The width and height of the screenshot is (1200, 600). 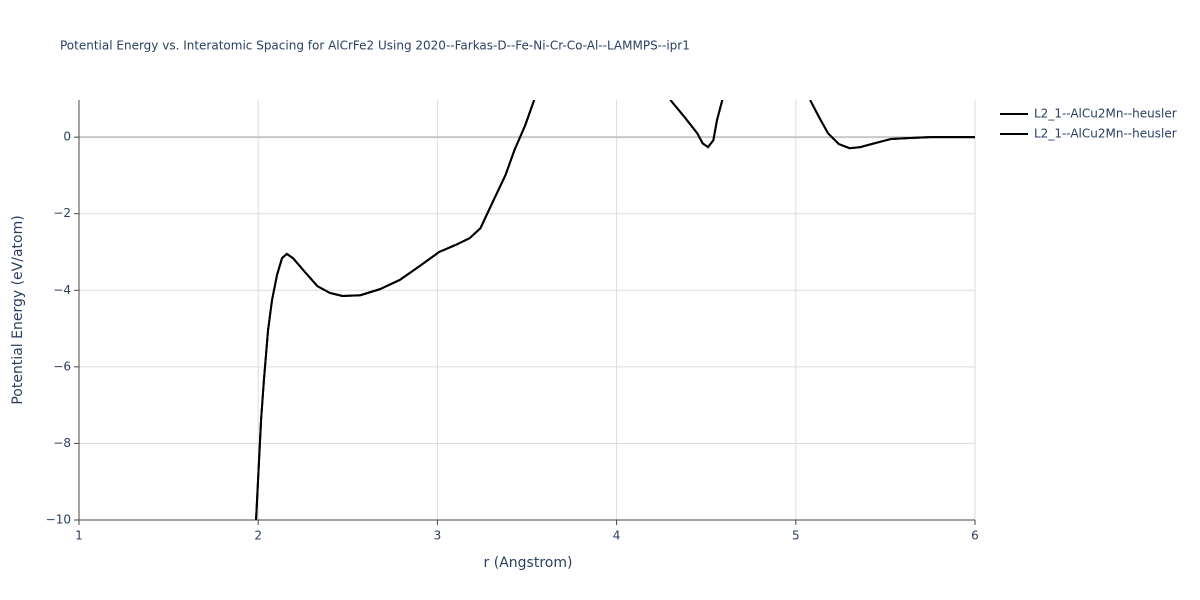 I want to click on y-tick-label: −4, so click(x=62, y=290).